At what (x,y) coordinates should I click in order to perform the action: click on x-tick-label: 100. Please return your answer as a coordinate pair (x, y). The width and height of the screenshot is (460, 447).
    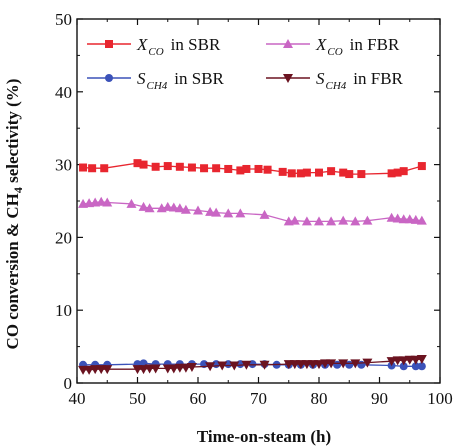
    Looking at the image, I should click on (440, 398).